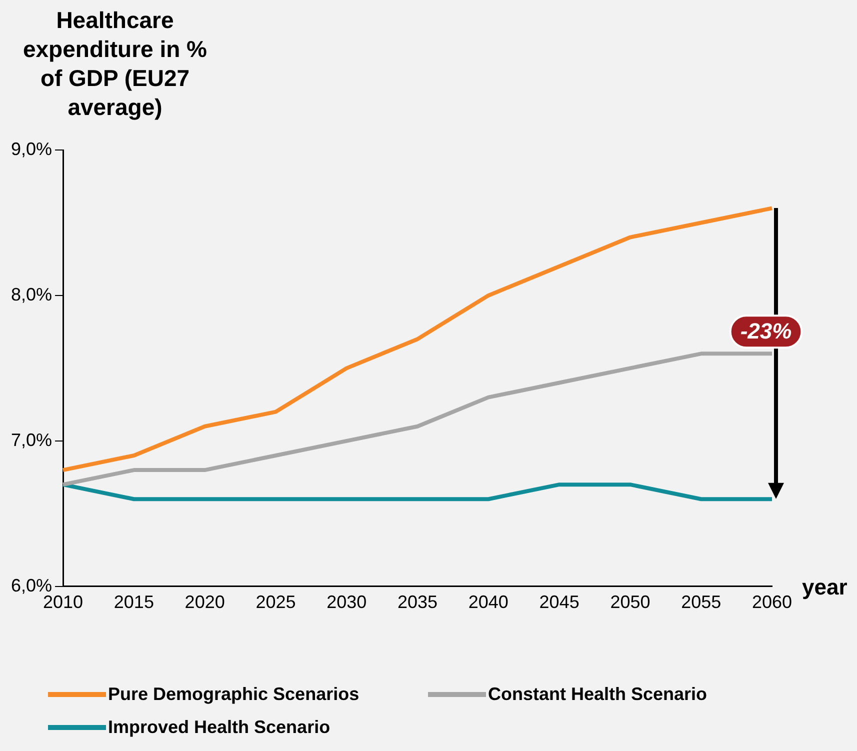  Describe the element at coordinates (346, 602) in the screenshot. I see `x-tick-label: 2030` at that location.